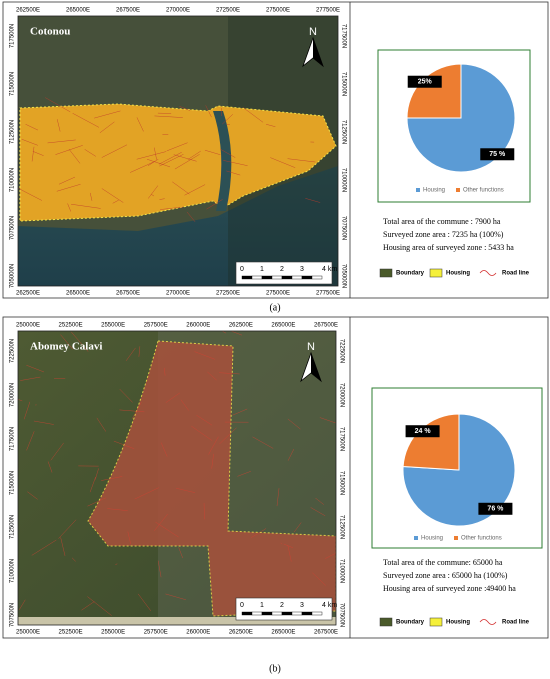 Image resolution: width=550 pixels, height=679 pixels. What do you see at coordinates (242, 269) in the screenshot?
I see `scale-label: 0` at bounding box center [242, 269].